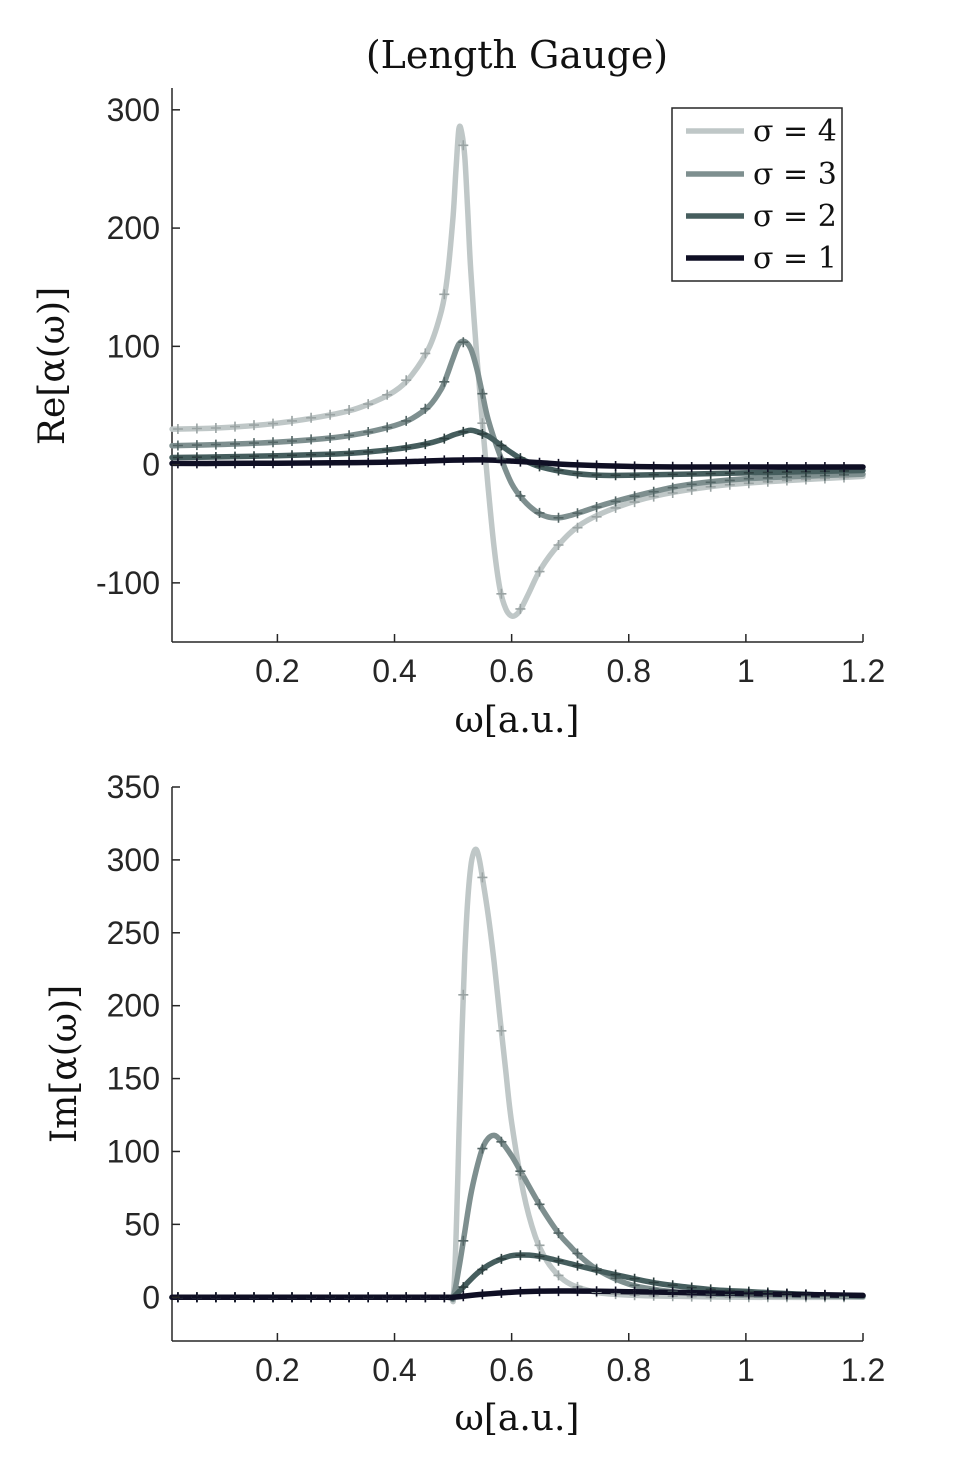 The image size is (958, 1458). Describe the element at coordinates (151, 1297) in the screenshot. I see `im-ytick-label: 0` at that location.